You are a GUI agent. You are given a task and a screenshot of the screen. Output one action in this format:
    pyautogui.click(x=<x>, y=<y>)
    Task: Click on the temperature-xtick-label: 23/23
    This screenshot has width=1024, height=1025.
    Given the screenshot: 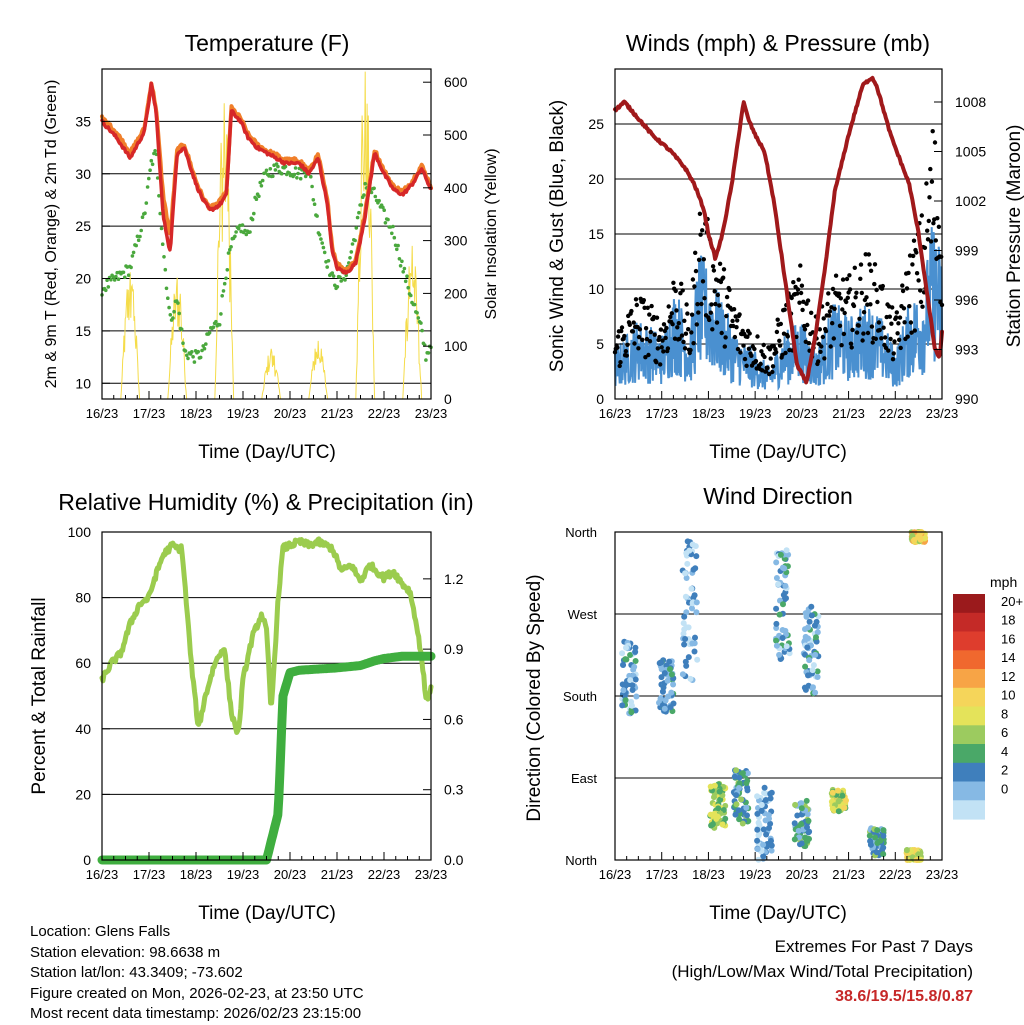 What is the action you would take?
    pyautogui.click(x=431, y=413)
    